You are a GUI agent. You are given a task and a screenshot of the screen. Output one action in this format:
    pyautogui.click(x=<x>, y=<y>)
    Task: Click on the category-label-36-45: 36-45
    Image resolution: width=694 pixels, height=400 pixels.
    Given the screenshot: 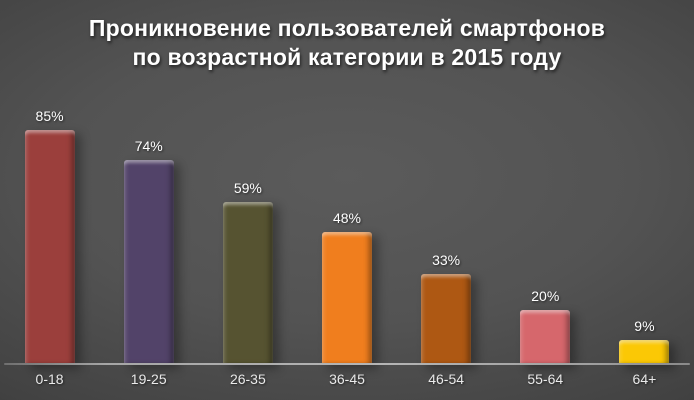 What is the action you would take?
    pyautogui.click(x=347, y=379)
    